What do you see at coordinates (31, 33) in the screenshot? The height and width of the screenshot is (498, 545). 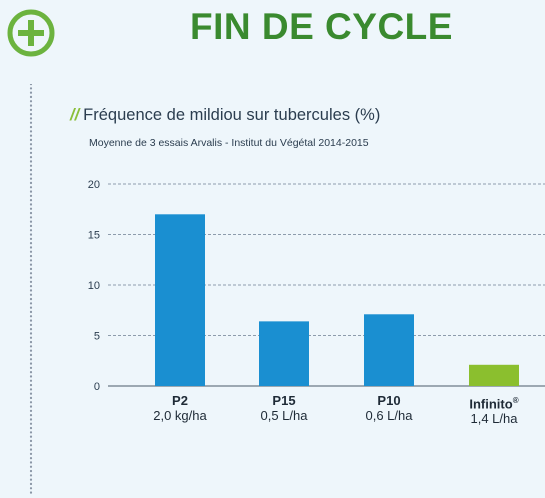 I see `plus-circle-icon` at bounding box center [31, 33].